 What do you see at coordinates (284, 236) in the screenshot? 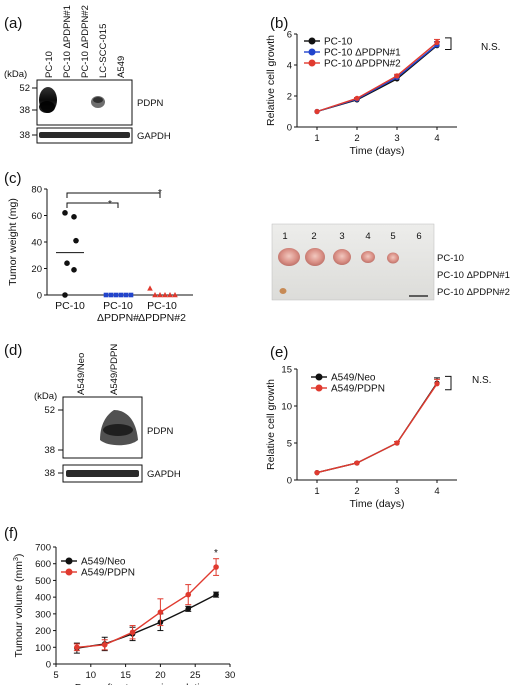
I see `lane-number-1: 1` at bounding box center [284, 236].